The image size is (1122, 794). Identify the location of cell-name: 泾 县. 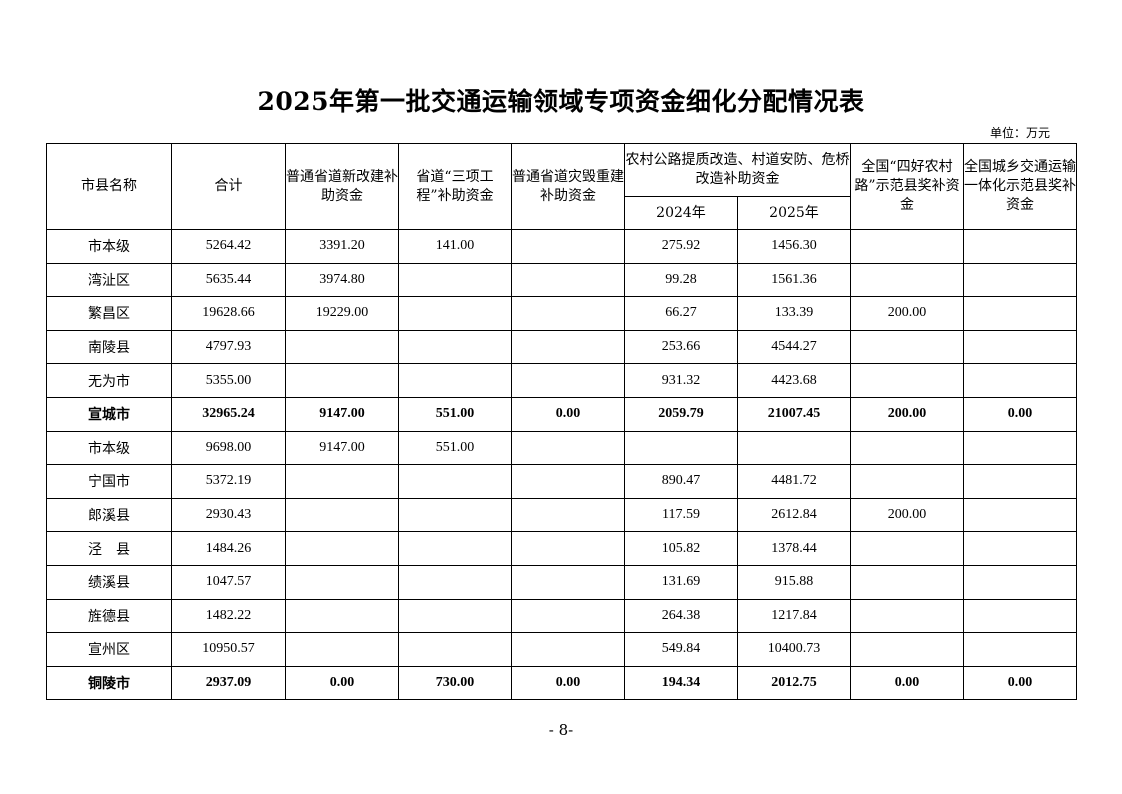
(109, 548).